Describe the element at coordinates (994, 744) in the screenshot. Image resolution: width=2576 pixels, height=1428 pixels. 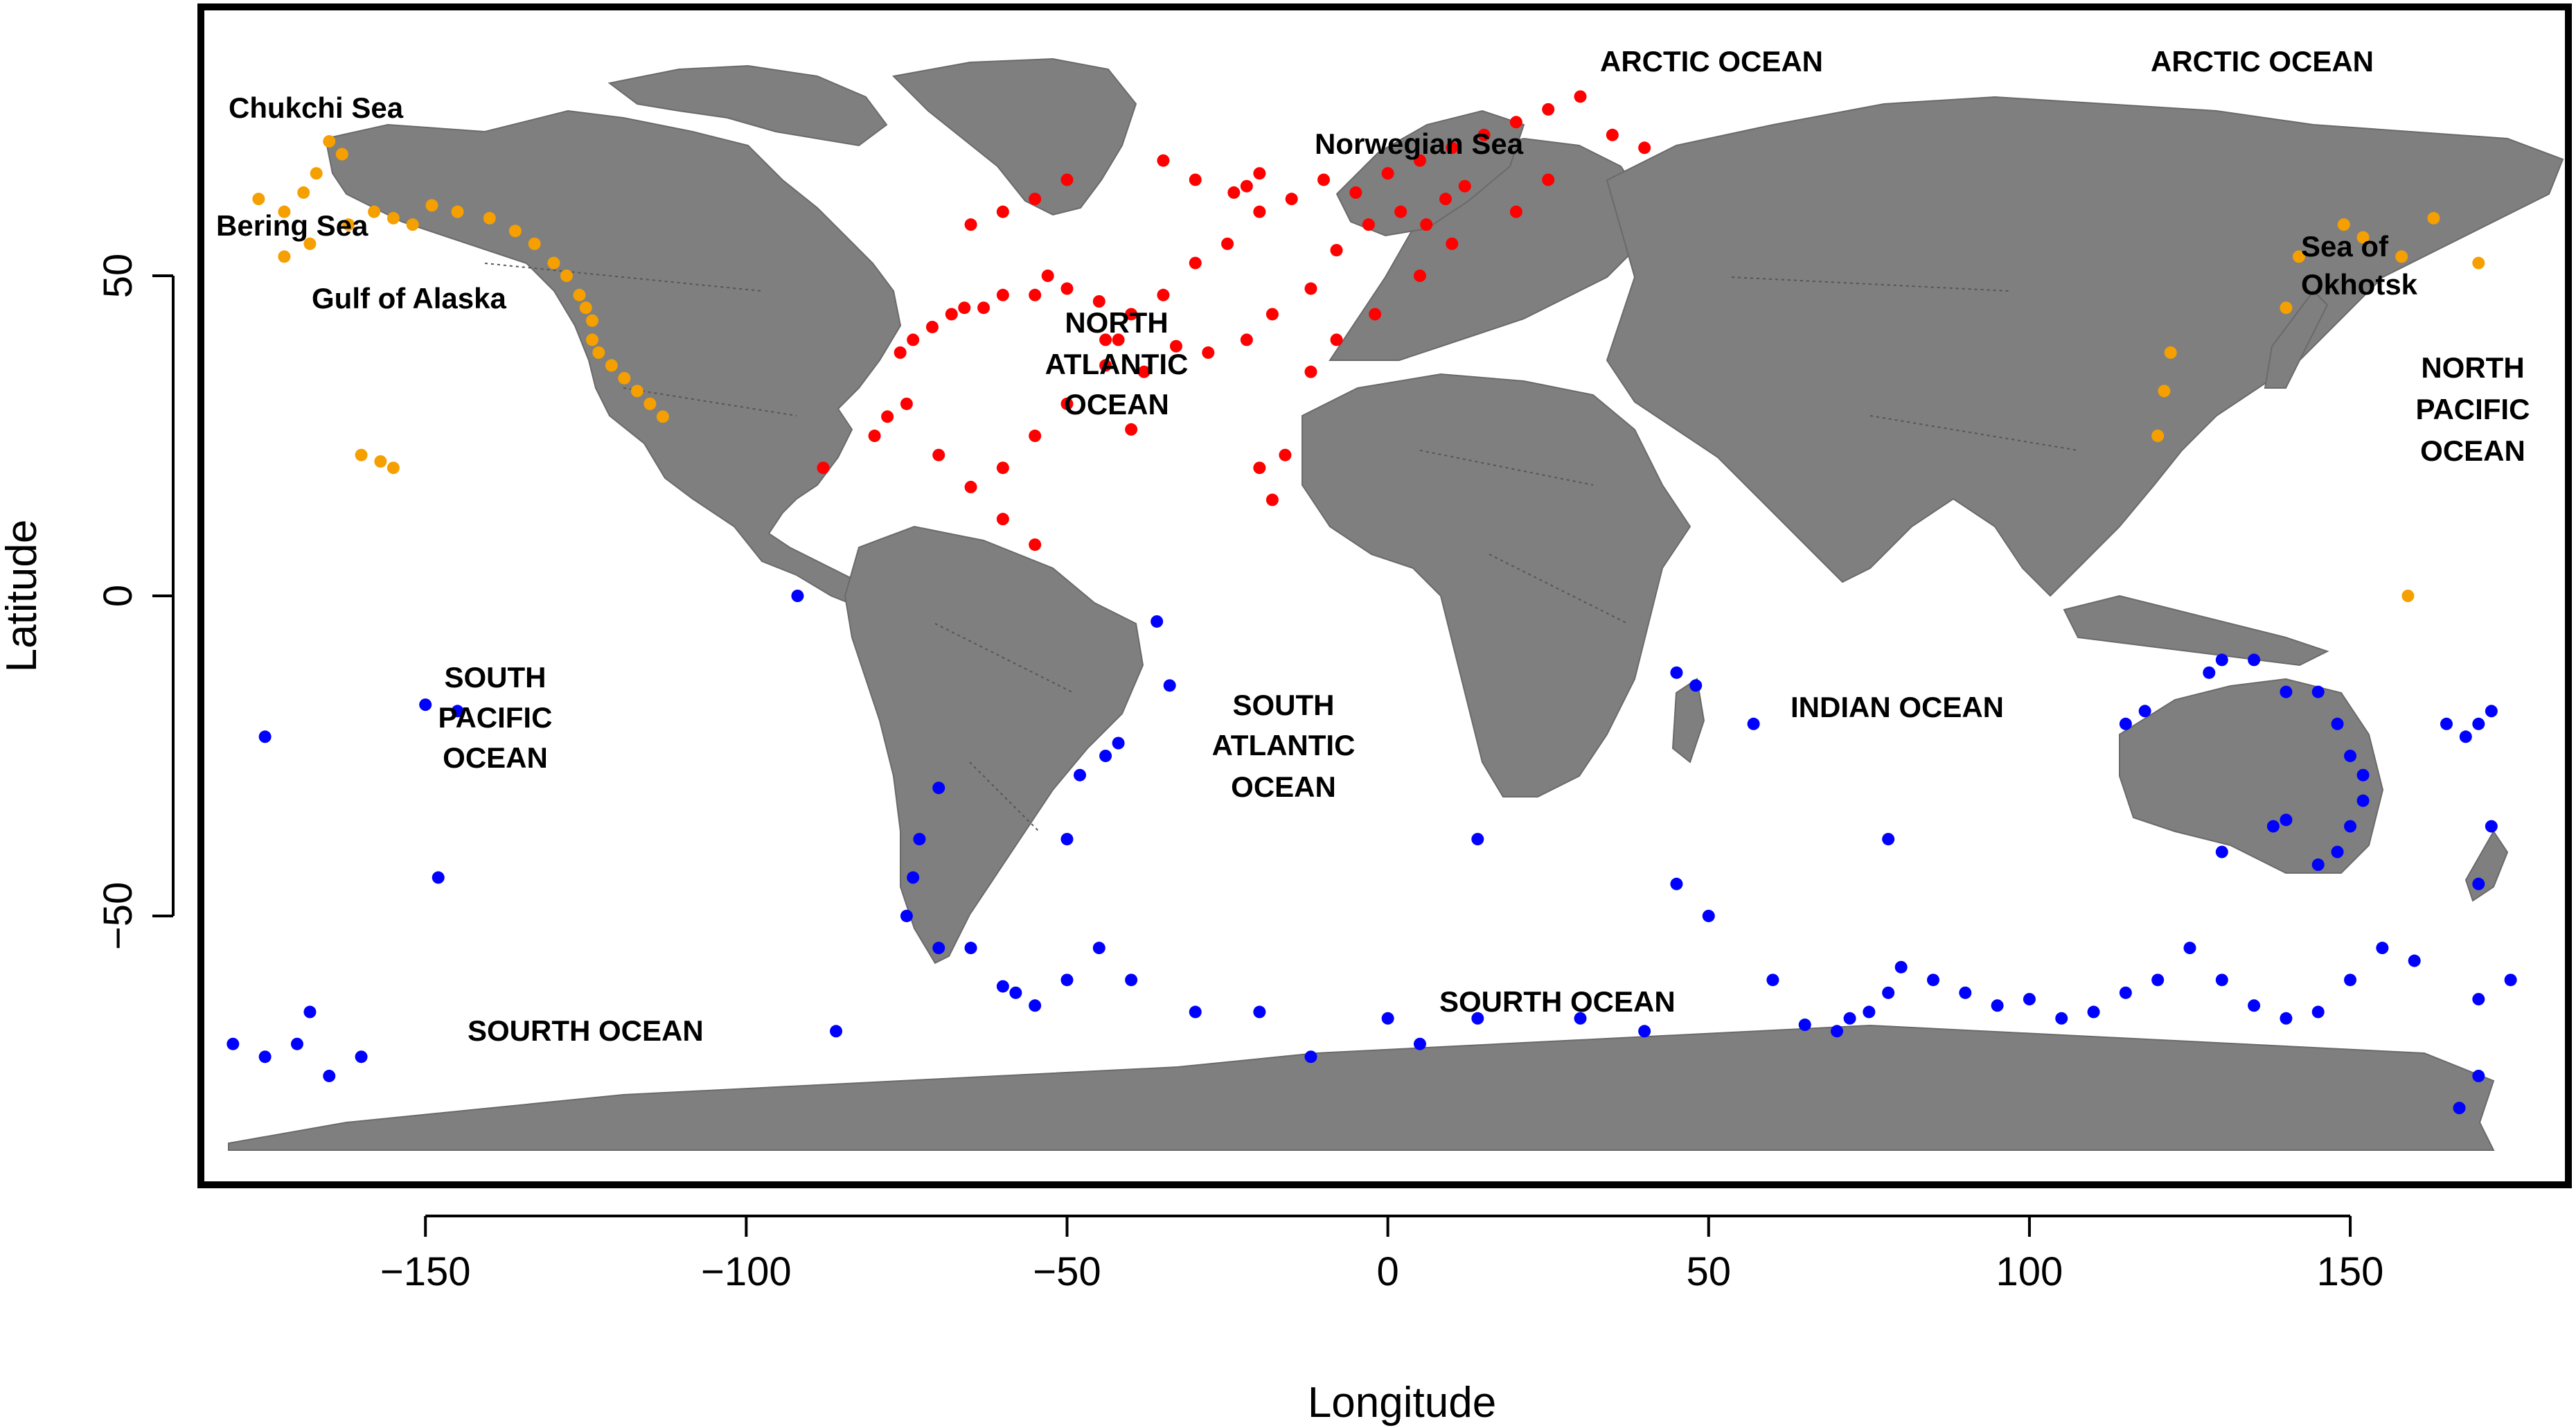
I see `south-america` at that location.